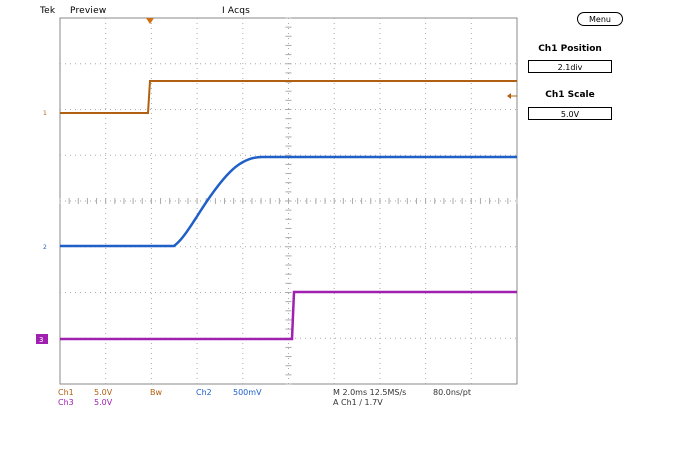 This screenshot has width=676, height=456. What do you see at coordinates (247, 392) in the screenshot?
I see `ch2-scale-readout: 500mV` at bounding box center [247, 392].